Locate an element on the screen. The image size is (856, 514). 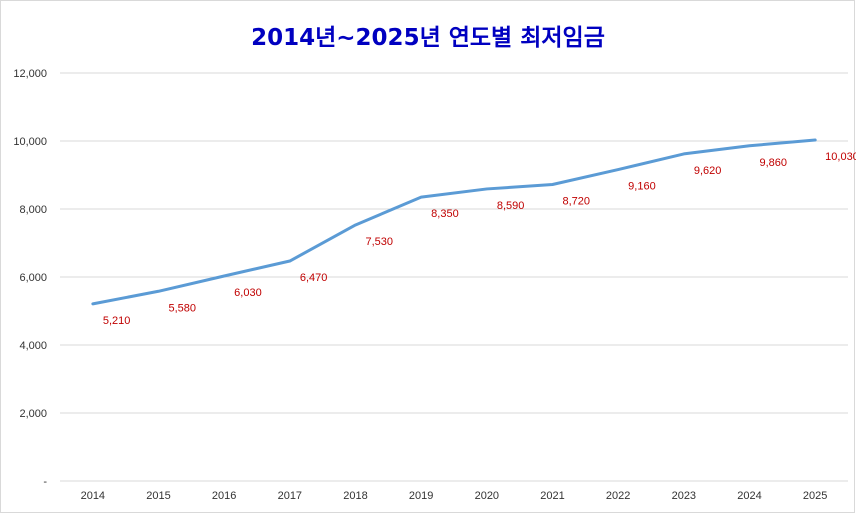
y-tick-label: 2,000 is located at coordinates (33, 414).